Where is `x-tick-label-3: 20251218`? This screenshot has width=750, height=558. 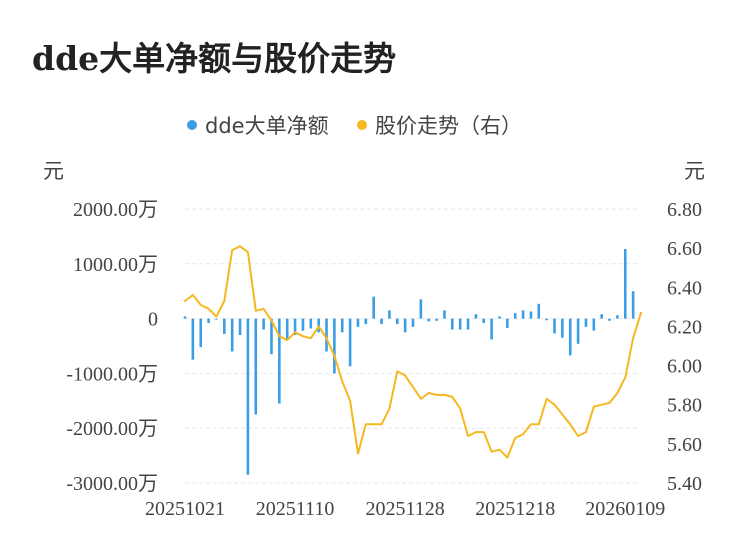 x-tick-label-3: 20251218 is located at coordinates (515, 509).